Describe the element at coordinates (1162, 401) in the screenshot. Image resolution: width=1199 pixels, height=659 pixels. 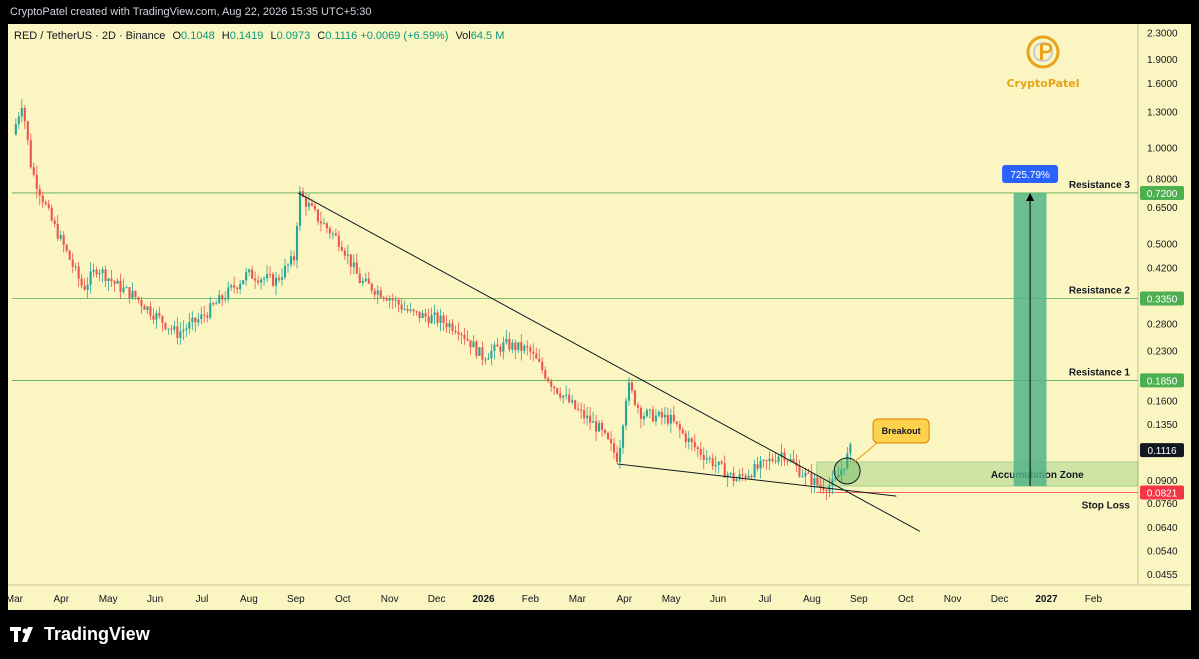
I see `y-tick-label: 0.1600` at that location.